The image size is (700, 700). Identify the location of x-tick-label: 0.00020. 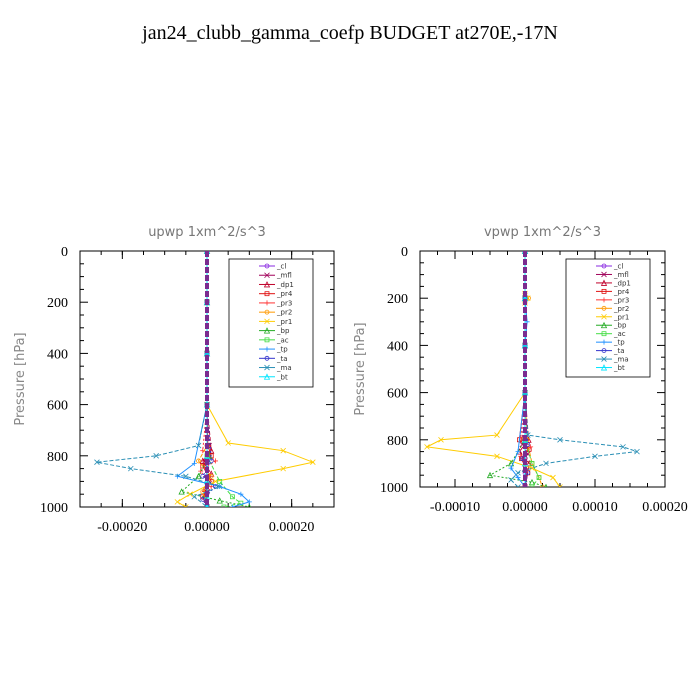
(292, 527).